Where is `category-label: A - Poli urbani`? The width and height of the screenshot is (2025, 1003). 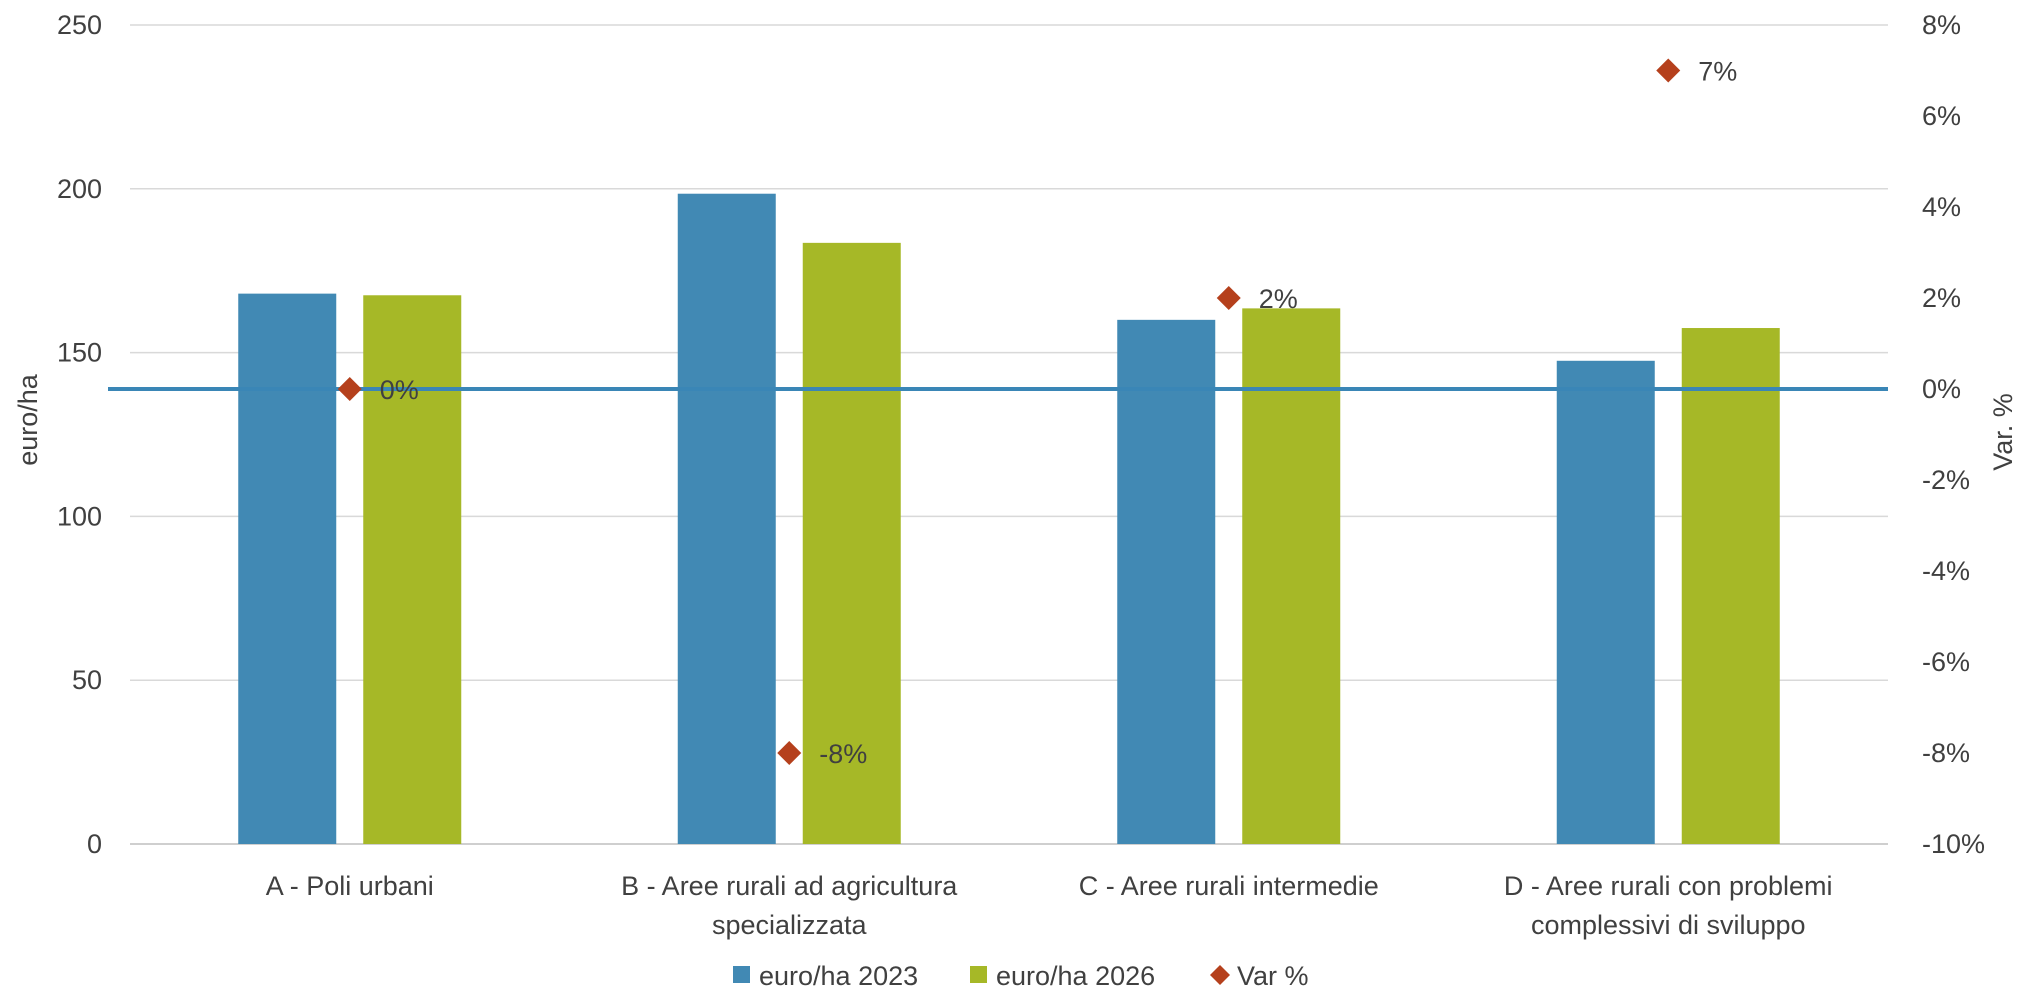
category-label: A - Poli urbani is located at coordinates (350, 886).